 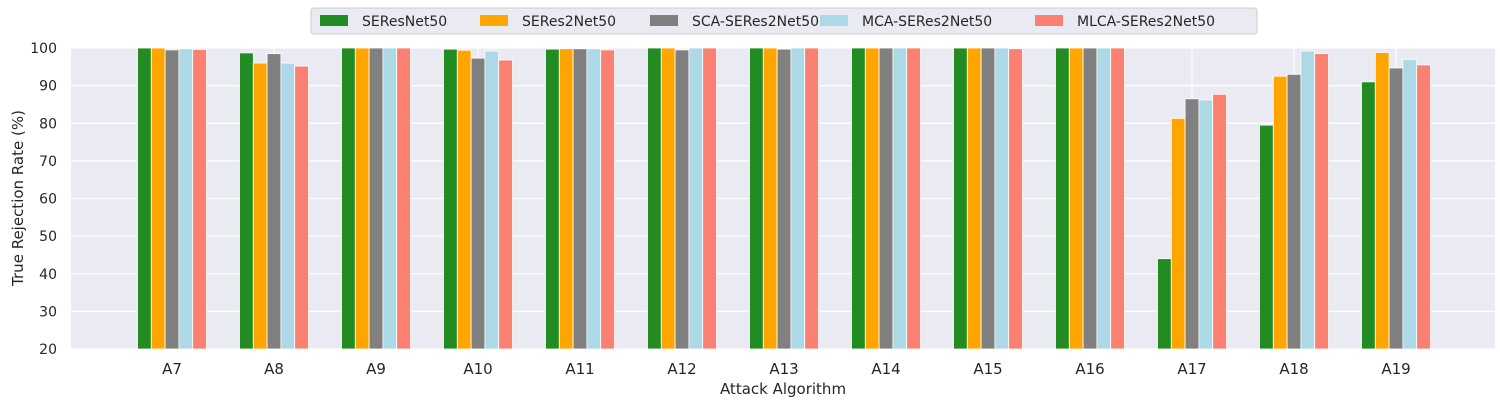 What do you see at coordinates (477, 369) in the screenshot?
I see `x-tick-label: A10` at bounding box center [477, 369].